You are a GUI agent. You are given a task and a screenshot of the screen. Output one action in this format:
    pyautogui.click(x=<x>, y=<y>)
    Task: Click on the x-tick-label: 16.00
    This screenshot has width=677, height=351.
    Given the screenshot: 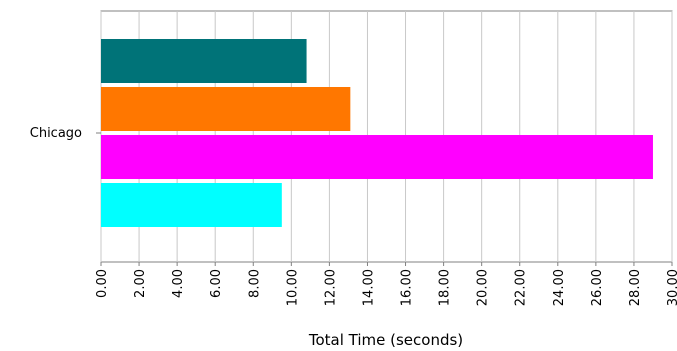 What is the action you would take?
    pyautogui.click(x=407, y=287)
    